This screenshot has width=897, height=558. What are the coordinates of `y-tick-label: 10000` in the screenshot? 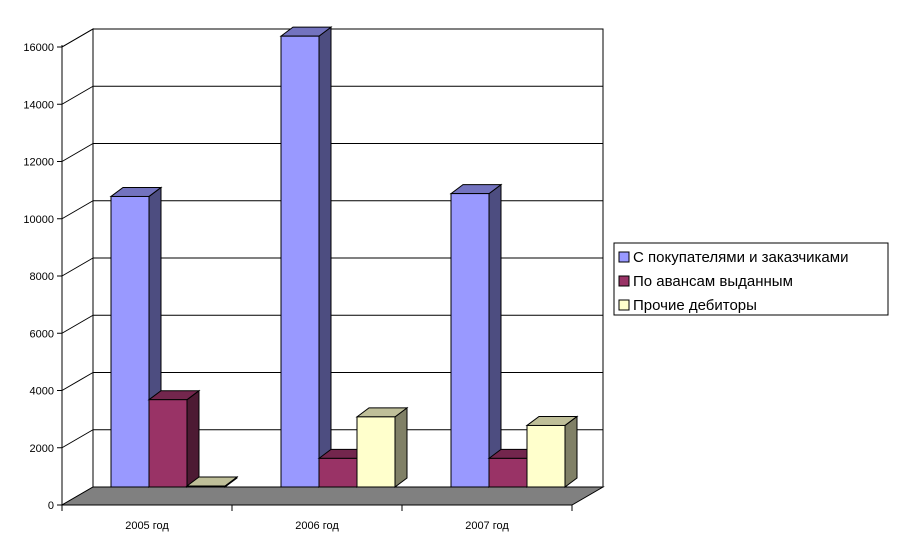 It's located at (38, 220).